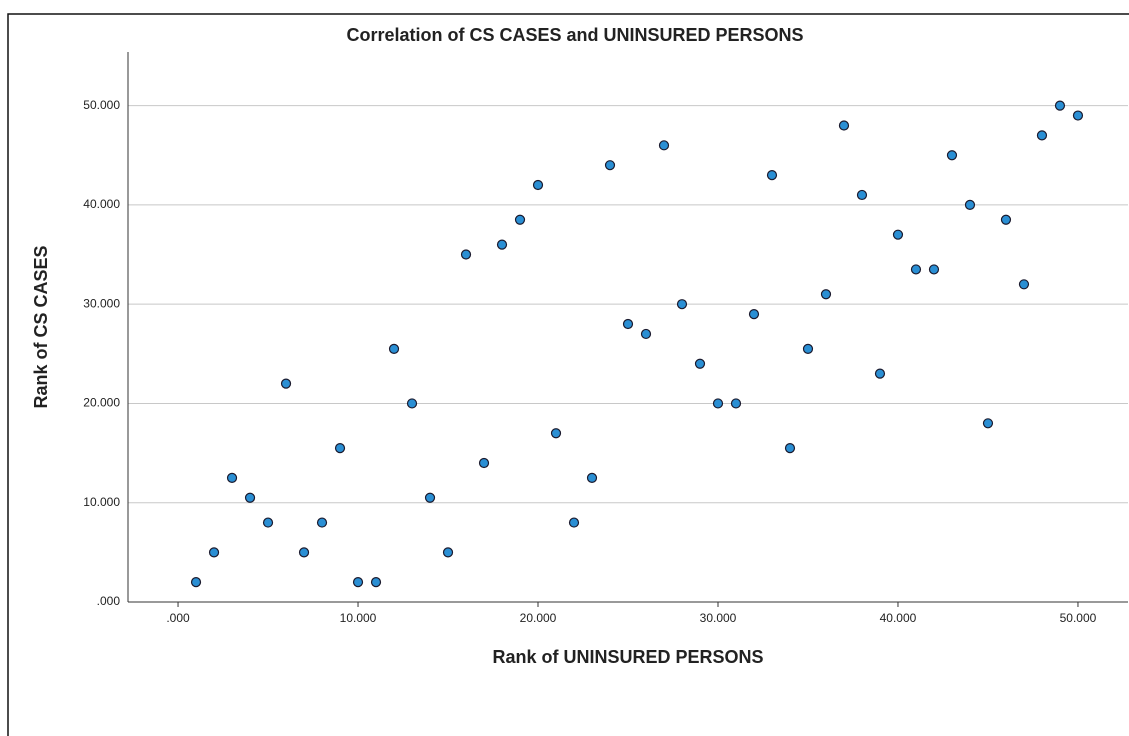  What do you see at coordinates (101, 105) in the screenshot?
I see `y-tick-label: 50.000` at bounding box center [101, 105].